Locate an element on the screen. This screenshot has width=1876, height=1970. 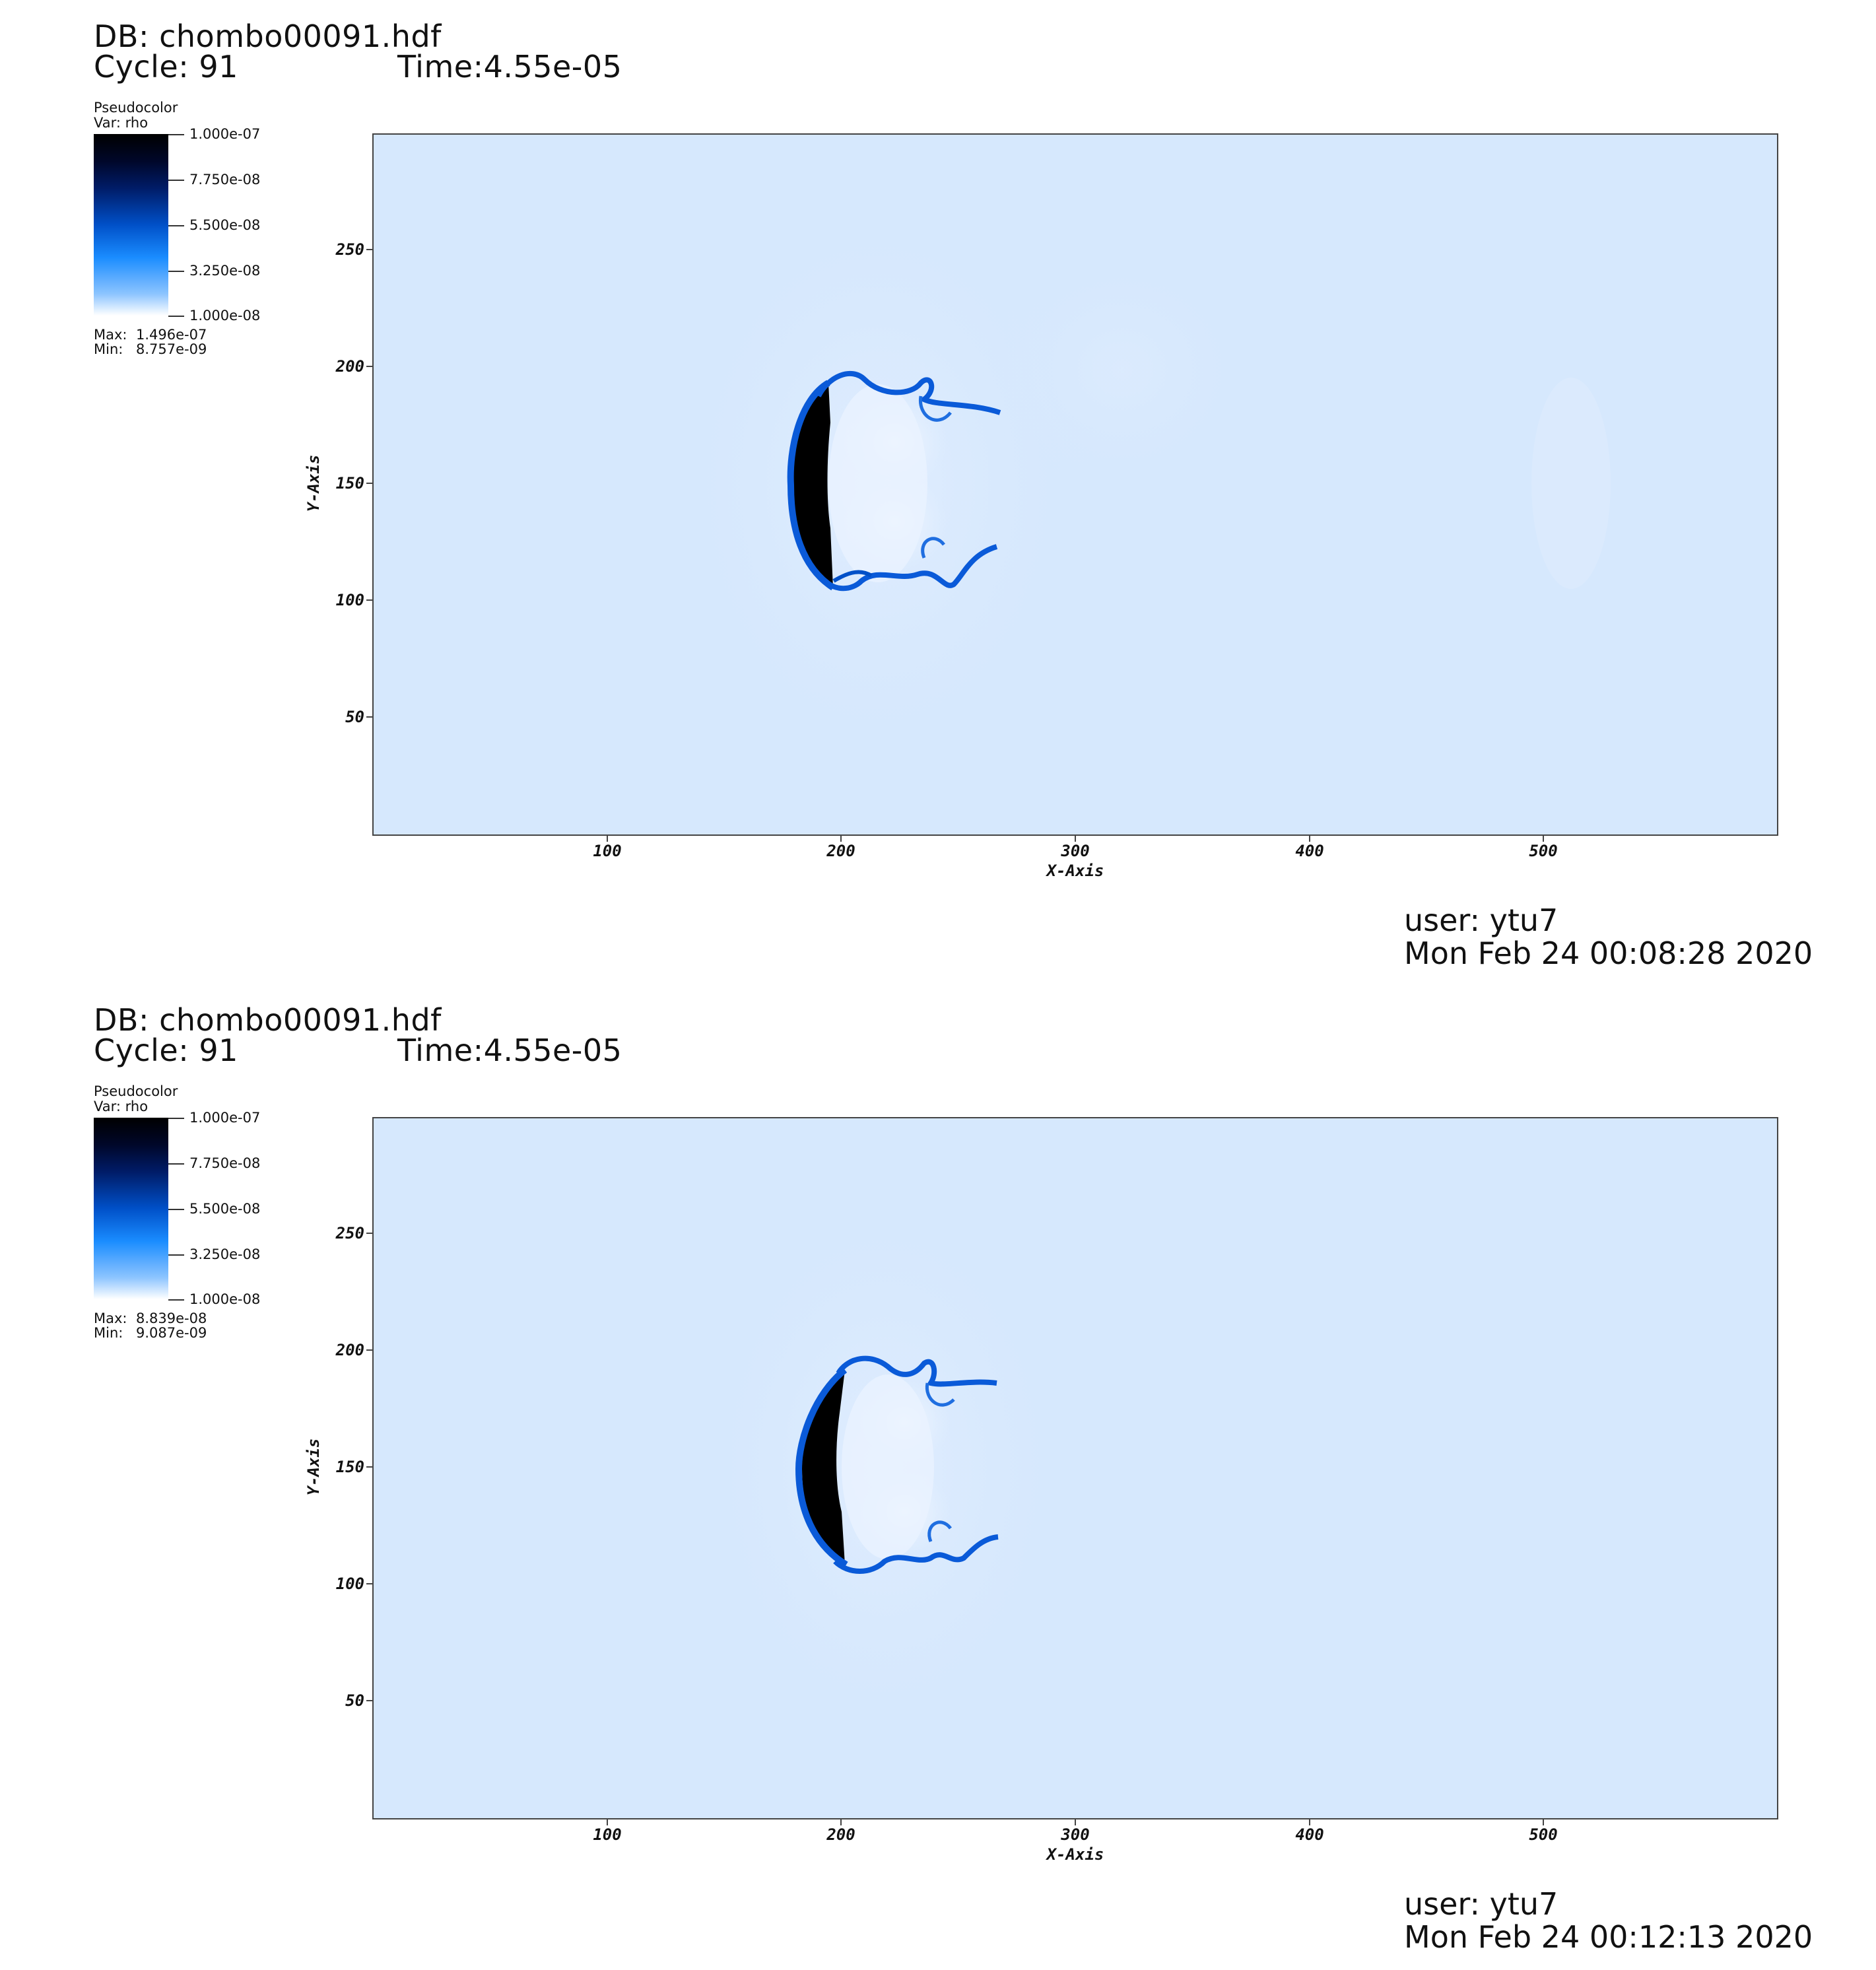
legend-max: Max: 8.839e-08 is located at coordinates (150, 1318).